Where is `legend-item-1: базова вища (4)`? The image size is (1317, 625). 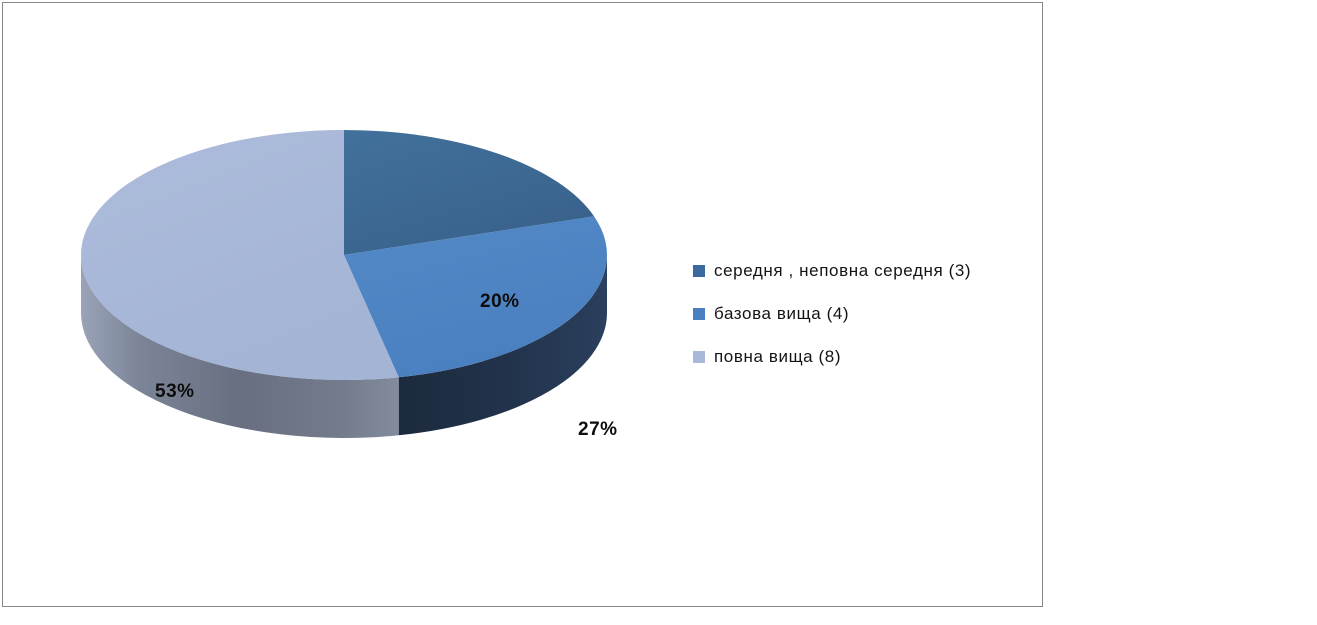
legend-item-1: базова вища (4) is located at coordinates (868, 313).